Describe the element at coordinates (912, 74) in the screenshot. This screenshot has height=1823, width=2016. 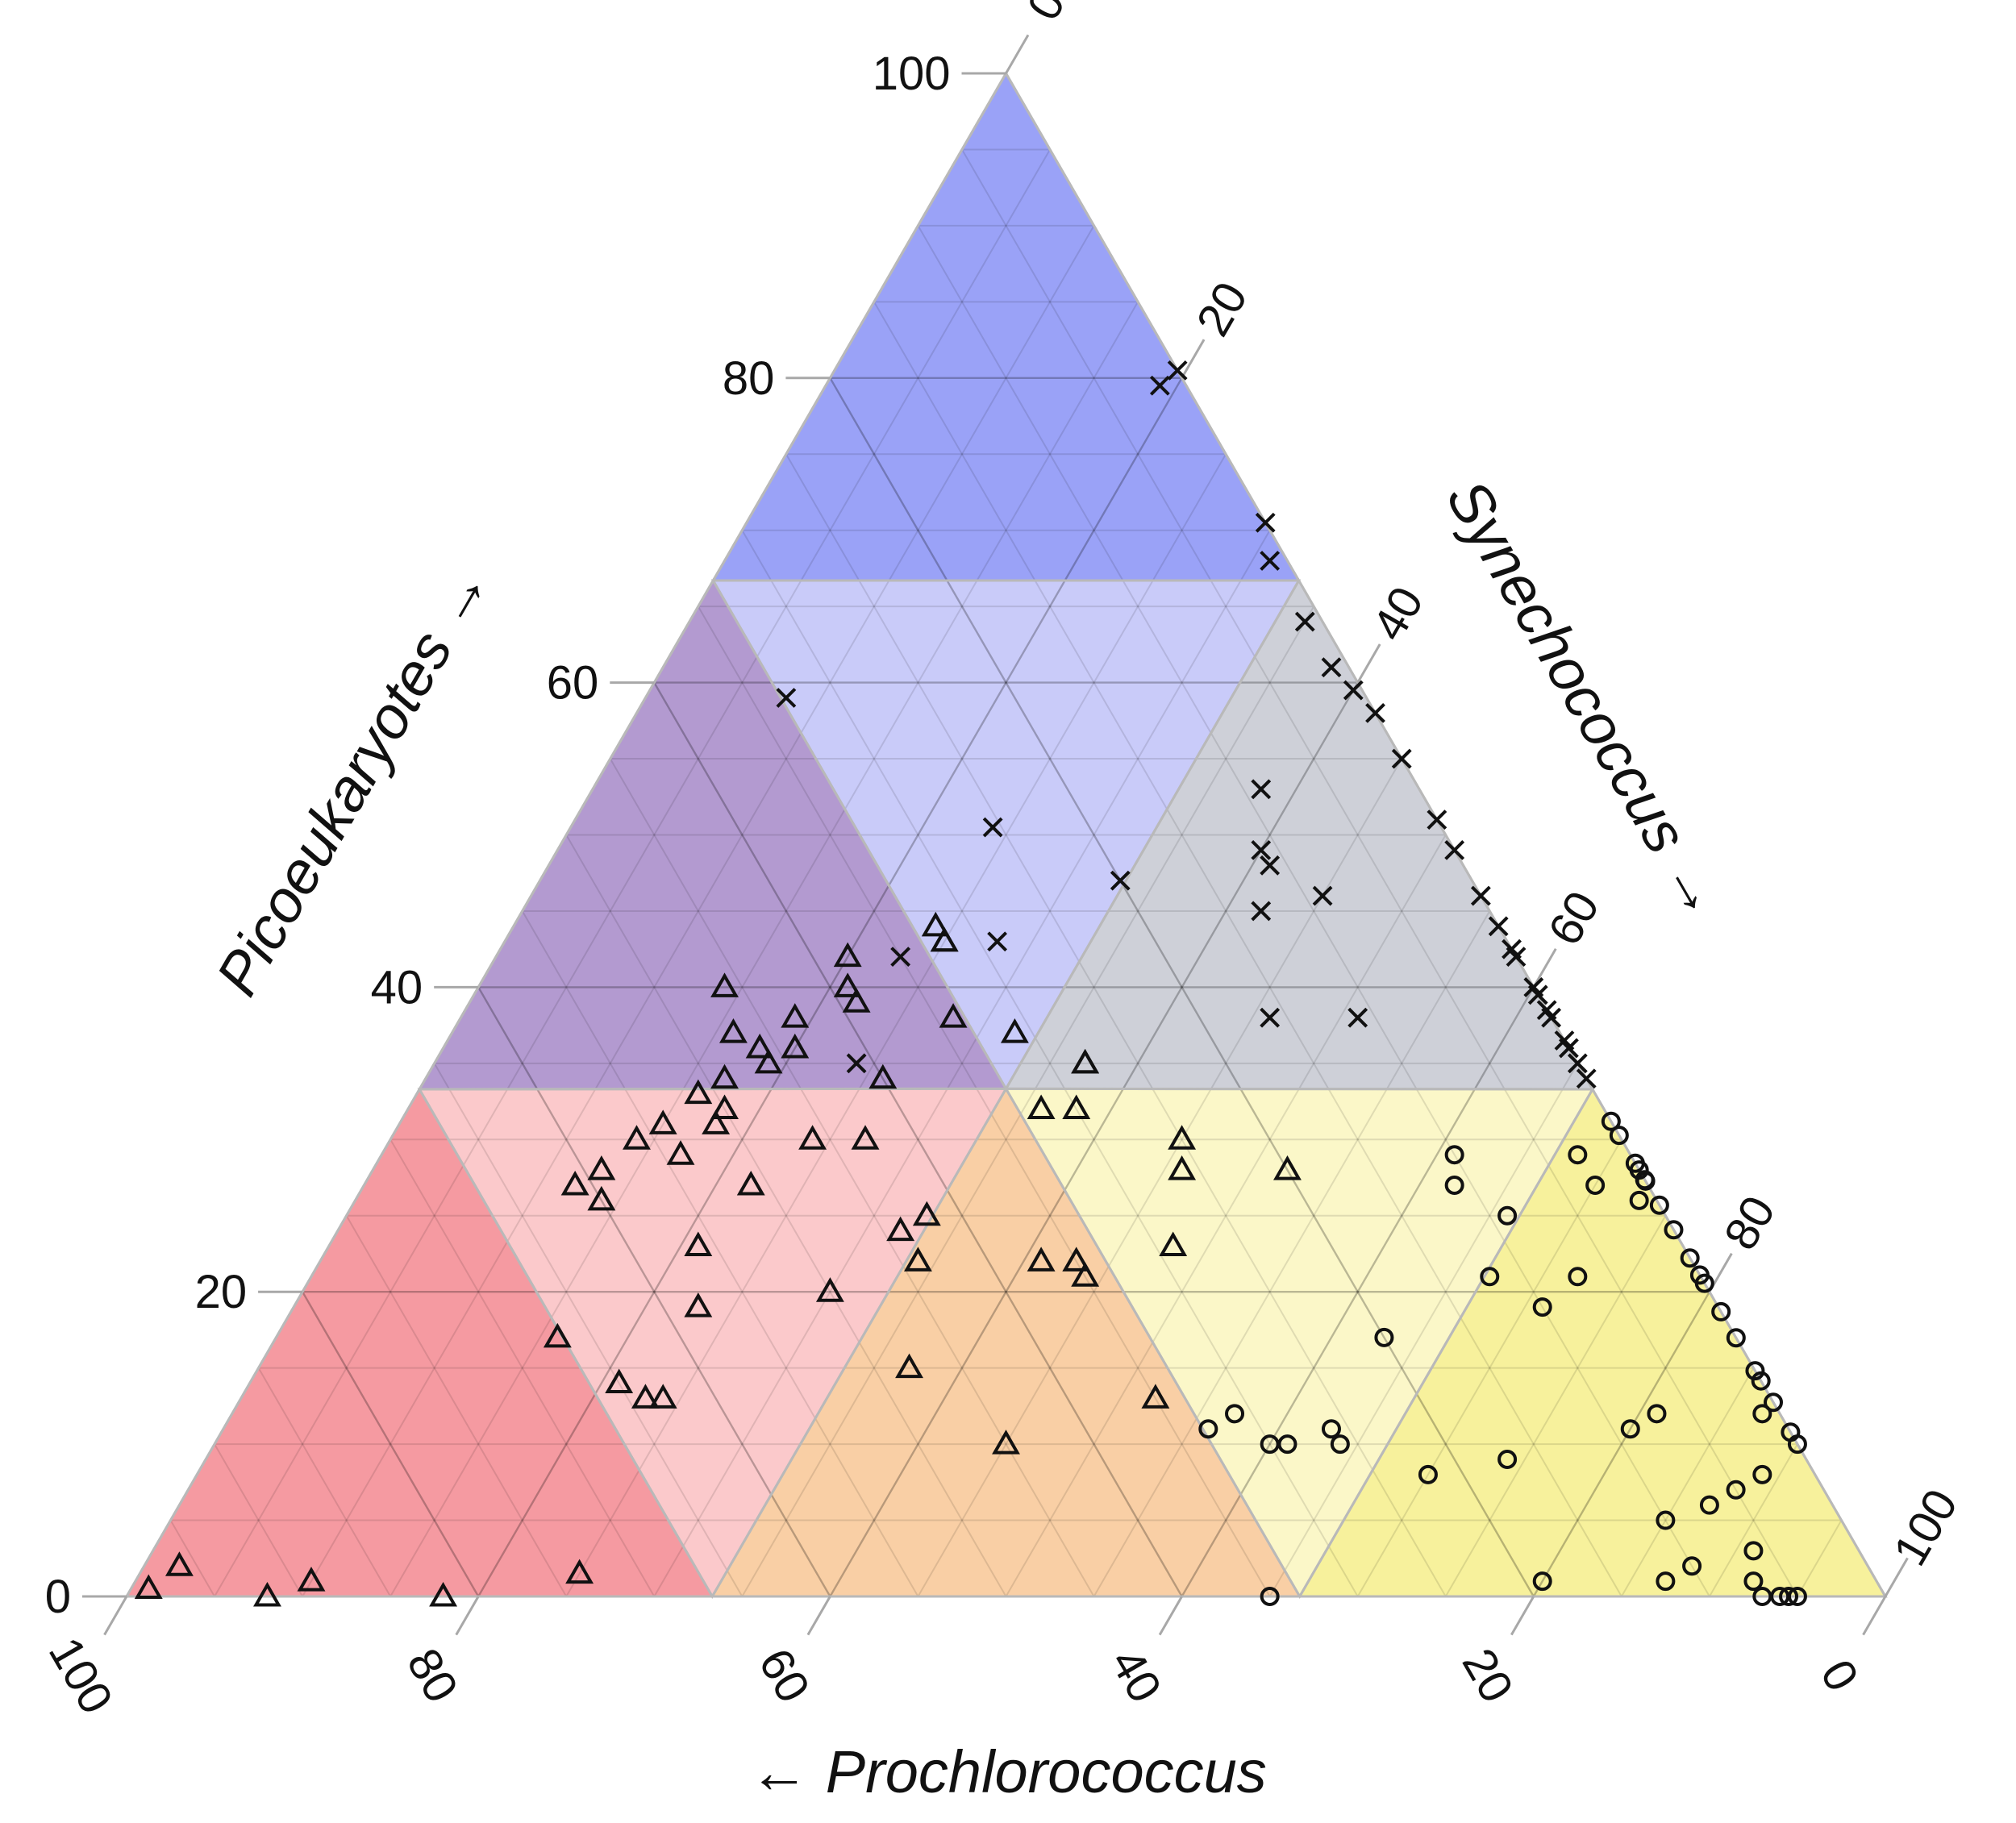
I see `left-tick-label: 100` at that location.